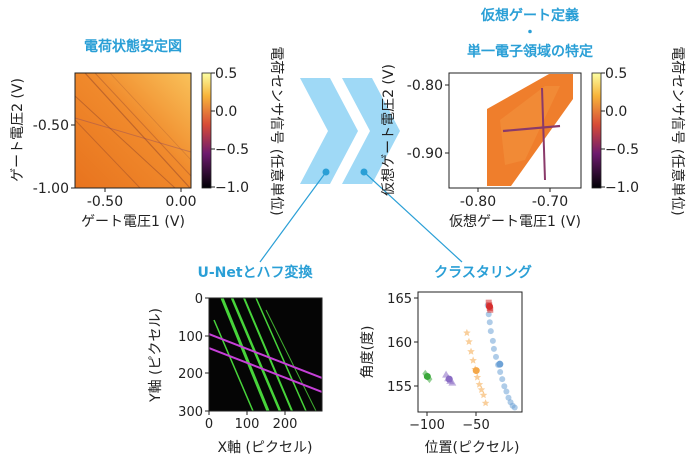 The image size is (700, 467). Describe the element at coordinates (622, 188) in the screenshot. I see `virtual-cbar-tick: −1.0` at that location.